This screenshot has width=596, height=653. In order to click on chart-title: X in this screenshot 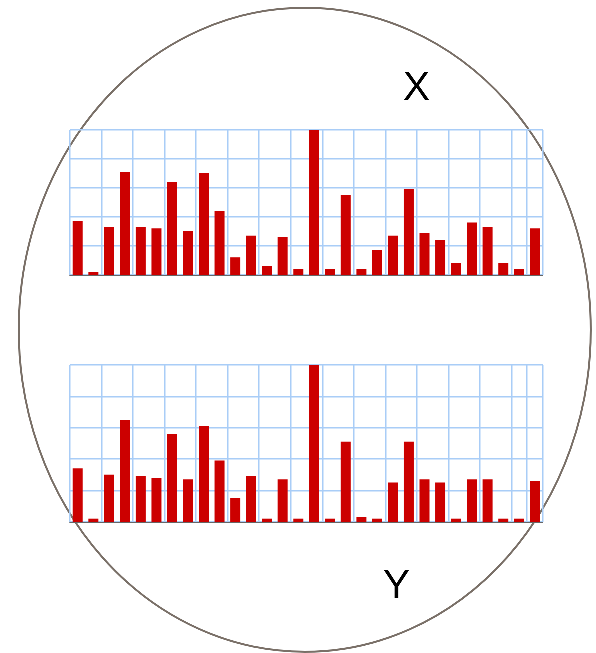, I will do `click(416, 87)`.